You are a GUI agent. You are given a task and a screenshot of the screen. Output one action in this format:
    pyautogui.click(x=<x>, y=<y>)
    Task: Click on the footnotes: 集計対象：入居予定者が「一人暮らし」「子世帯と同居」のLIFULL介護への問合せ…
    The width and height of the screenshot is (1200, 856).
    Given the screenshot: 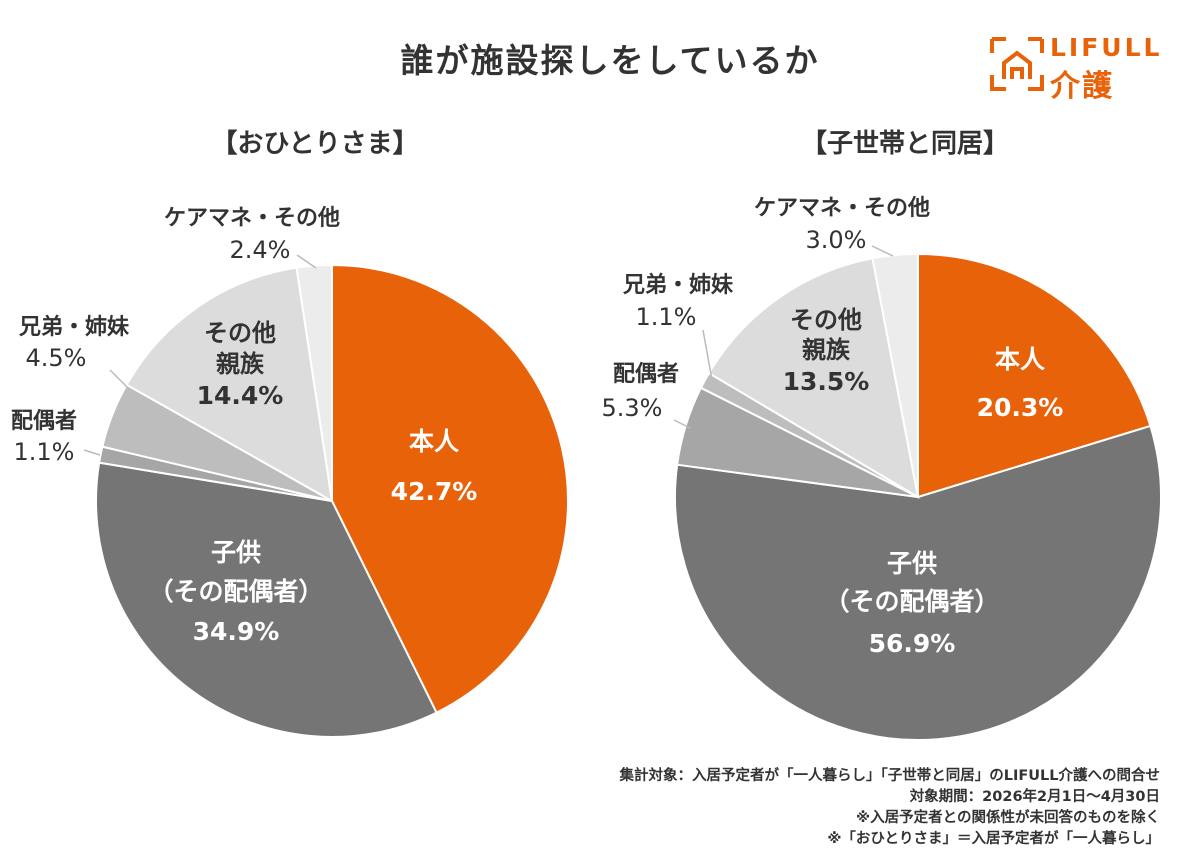 What is the action you would take?
    pyautogui.click(x=889, y=808)
    